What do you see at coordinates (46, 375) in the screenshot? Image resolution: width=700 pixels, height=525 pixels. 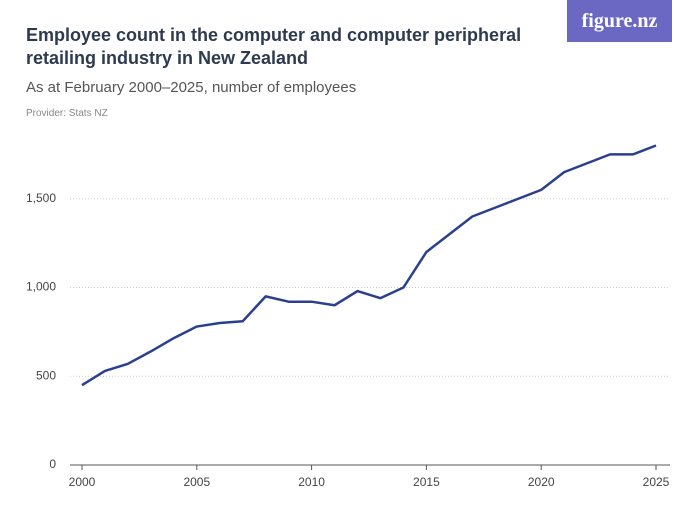 I see `y-tick-label: 500` at bounding box center [46, 375].